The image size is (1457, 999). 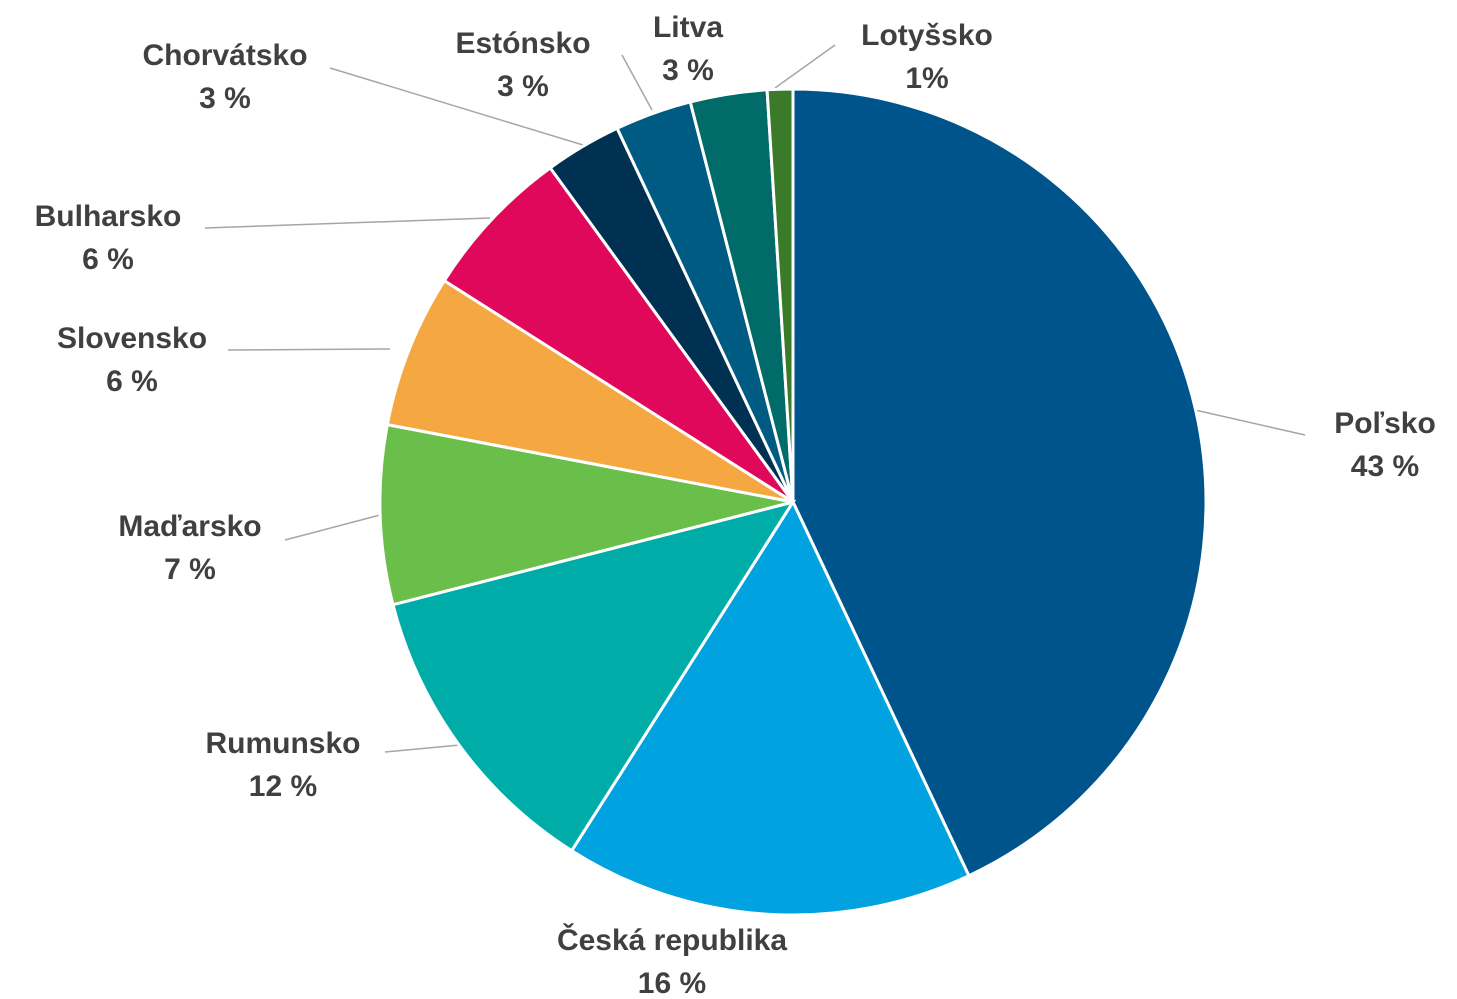 What do you see at coordinates (108, 216) in the screenshot?
I see `slice-label: Bulharsko` at bounding box center [108, 216].